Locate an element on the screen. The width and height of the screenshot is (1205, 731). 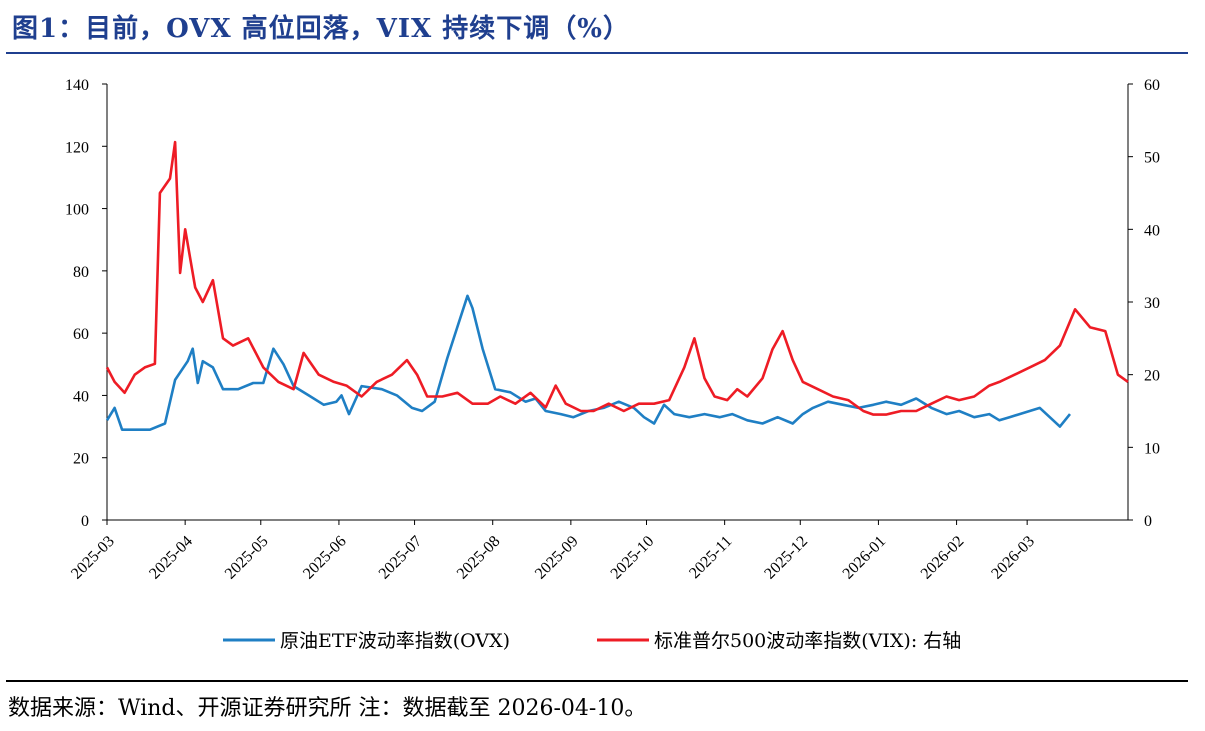
x-tick-label: 2025-09 is located at coordinates (557, 558).